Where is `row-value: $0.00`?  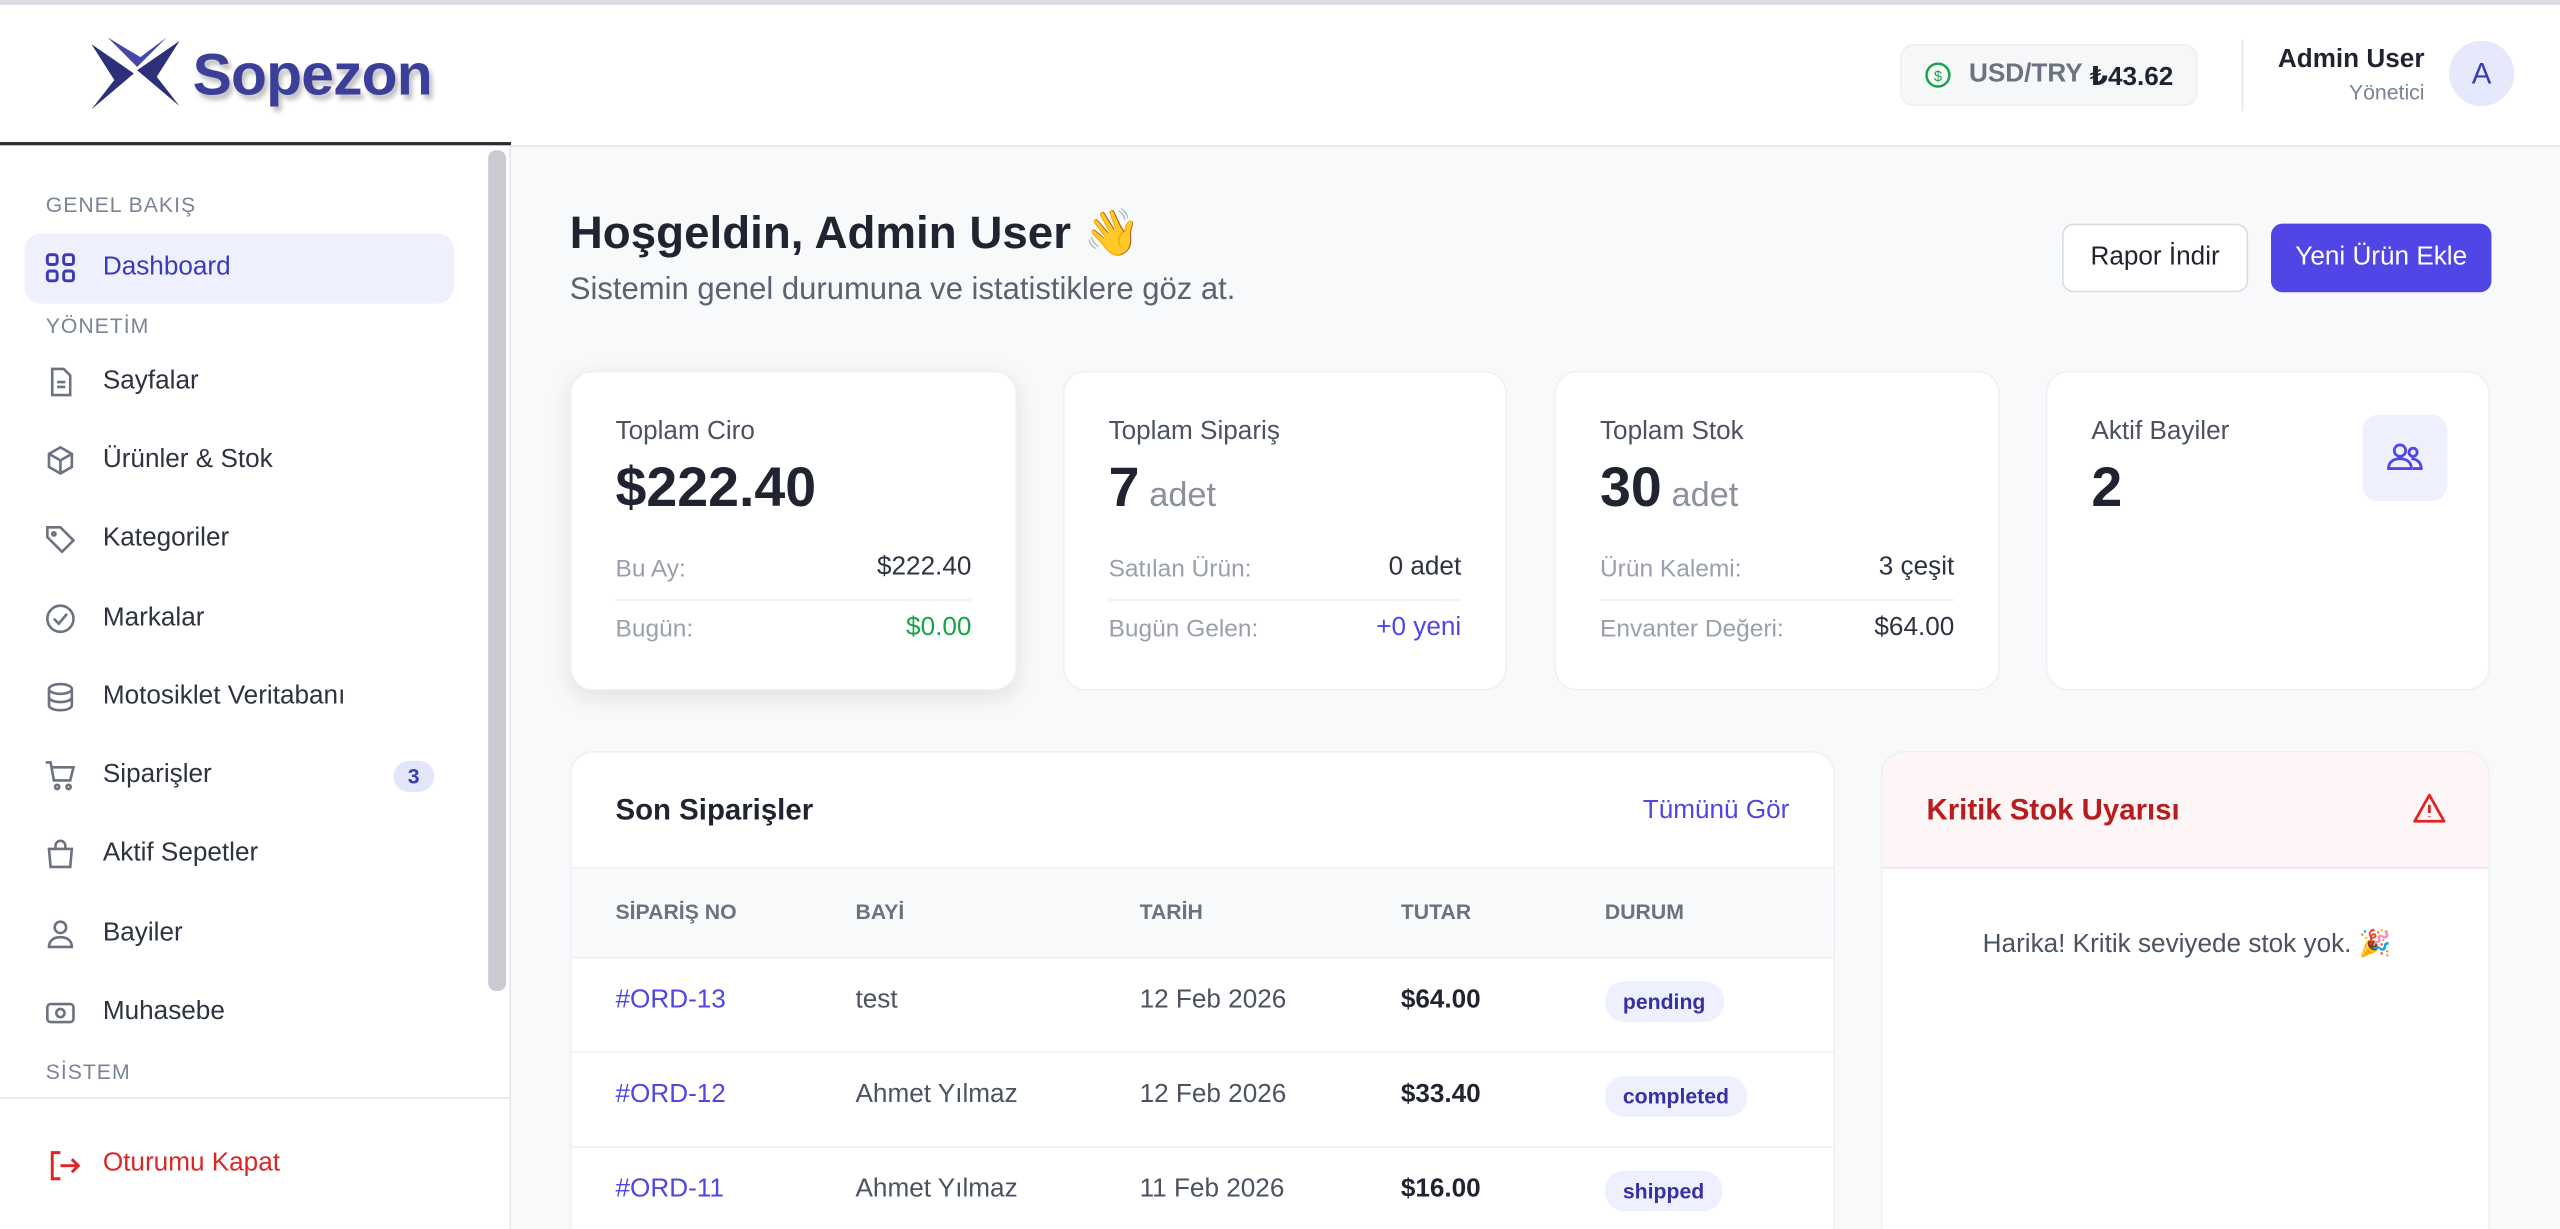 row-value: $0.00 is located at coordinates (939, 627).